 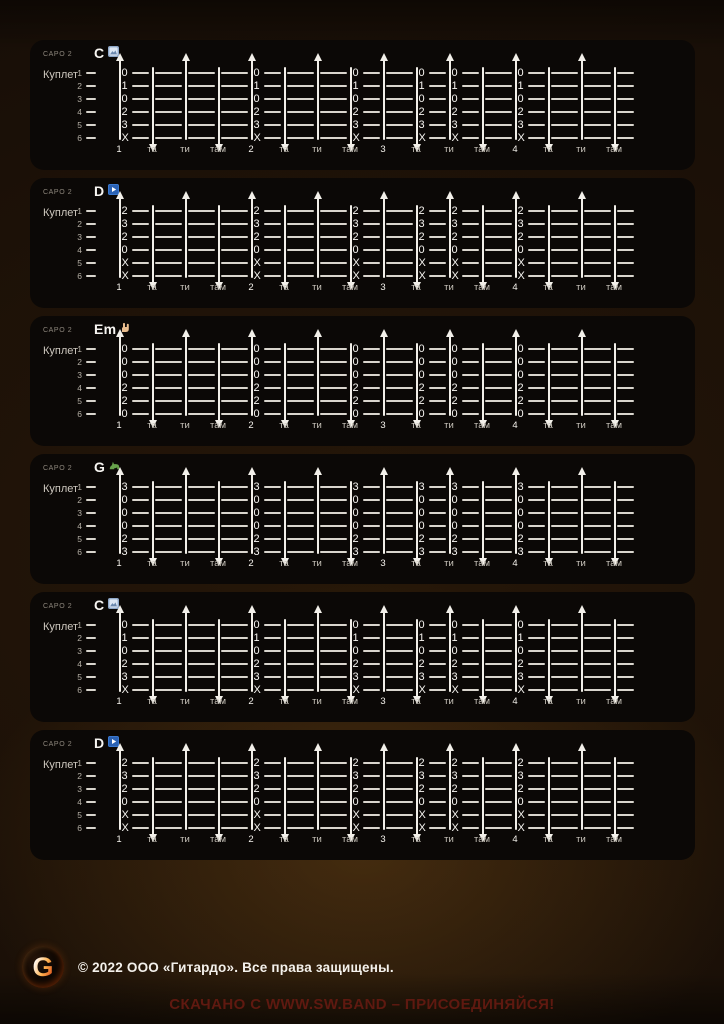 What do you see at coordinates (99, 53) in the screenshot?
I see `chord-label: C` at bounding box center [99, 53].